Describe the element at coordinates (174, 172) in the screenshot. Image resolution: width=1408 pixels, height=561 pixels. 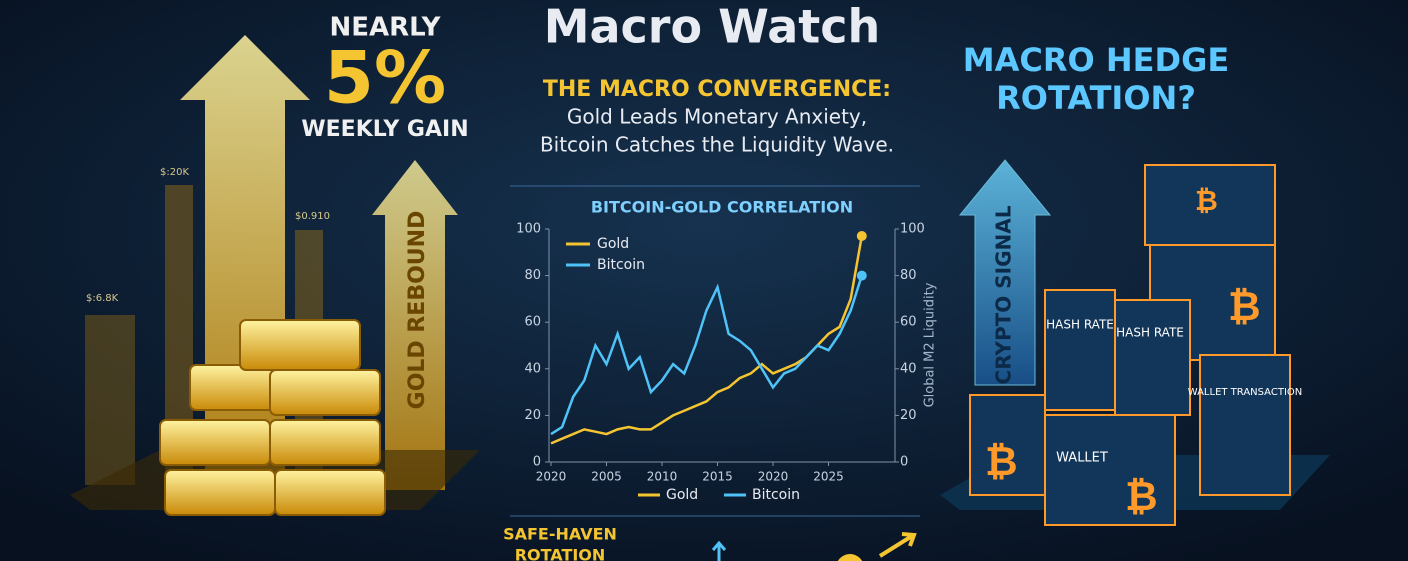
I see `price-note: $:20K` at that location.